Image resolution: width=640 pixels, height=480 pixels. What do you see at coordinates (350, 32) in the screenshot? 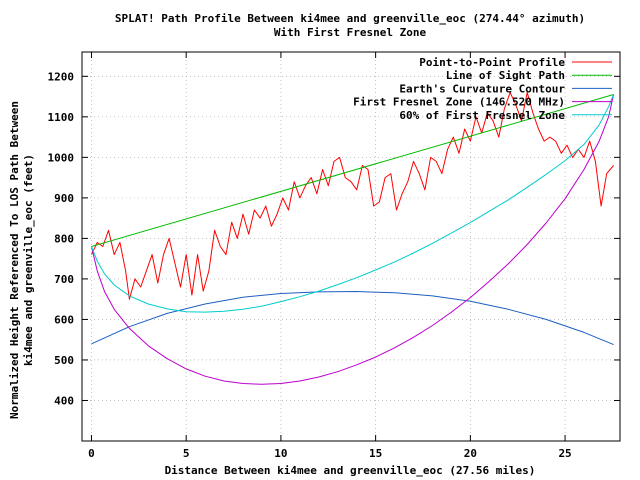
I see `chart-subtitle: With First Fresnel Zone` at bounding box center [350, 32].